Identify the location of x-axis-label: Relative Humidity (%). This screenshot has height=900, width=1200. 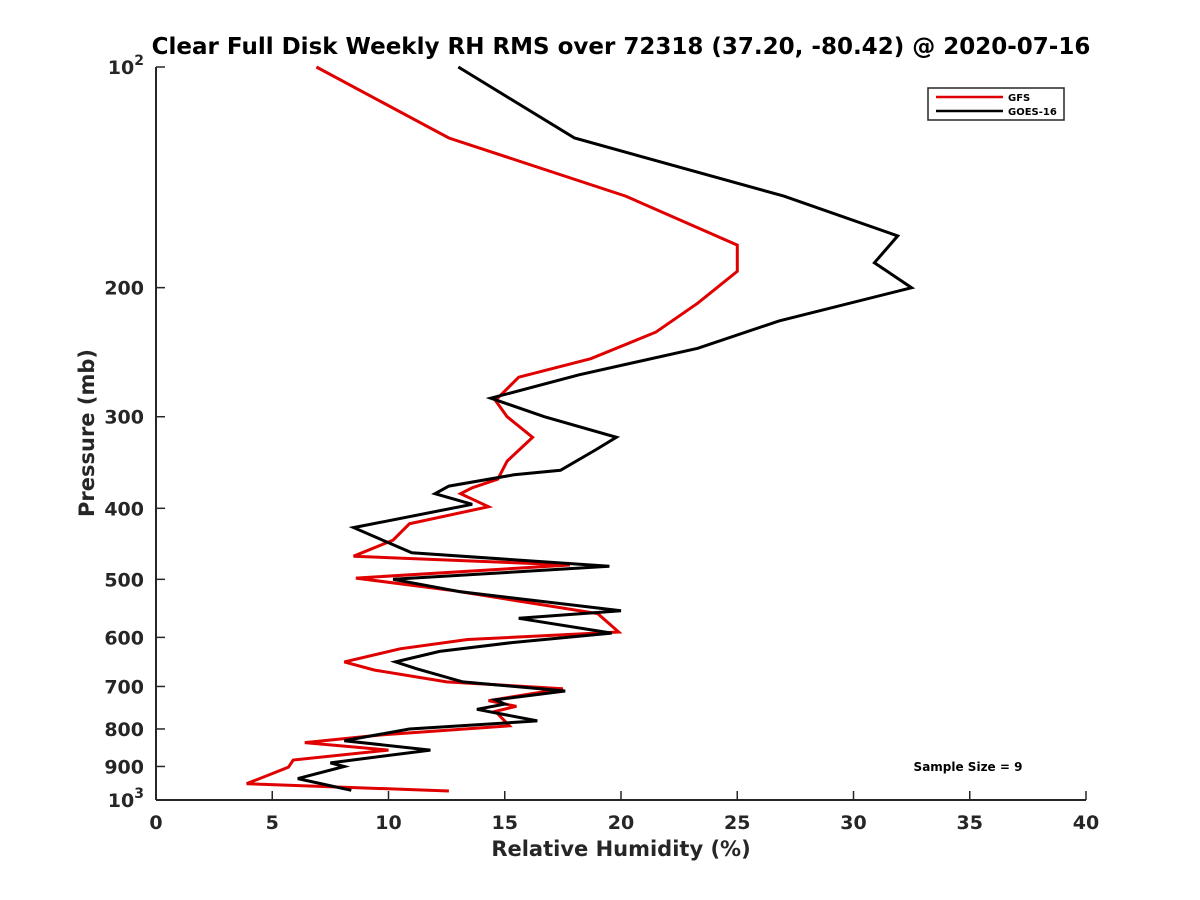
(620, 849).